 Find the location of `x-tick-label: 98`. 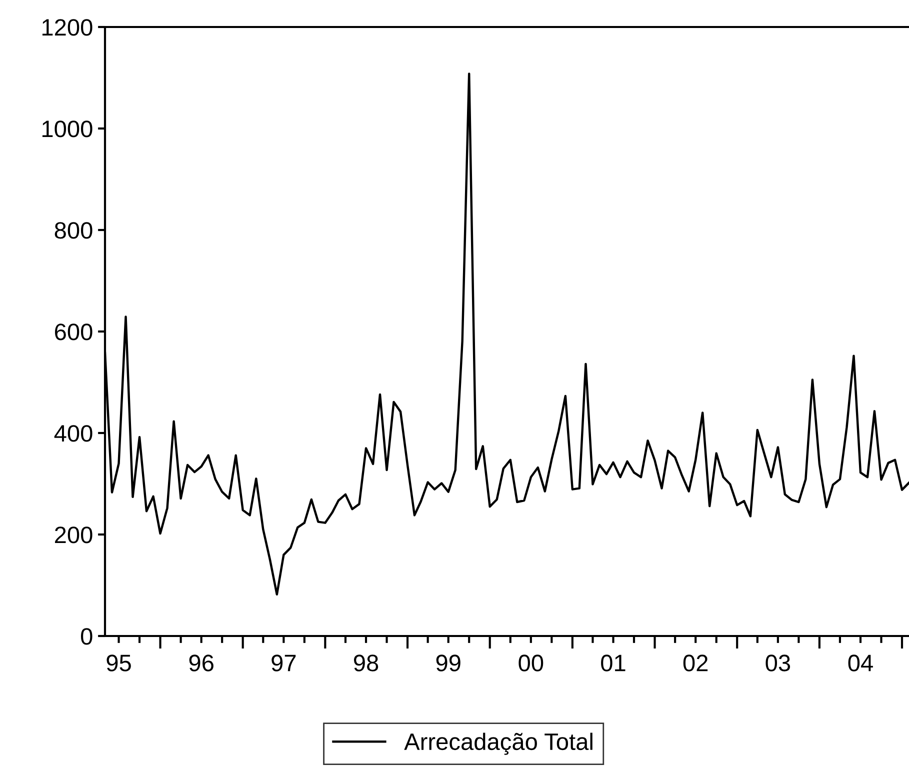

x-tick-label: 98 is located at coordinates (366, 663).